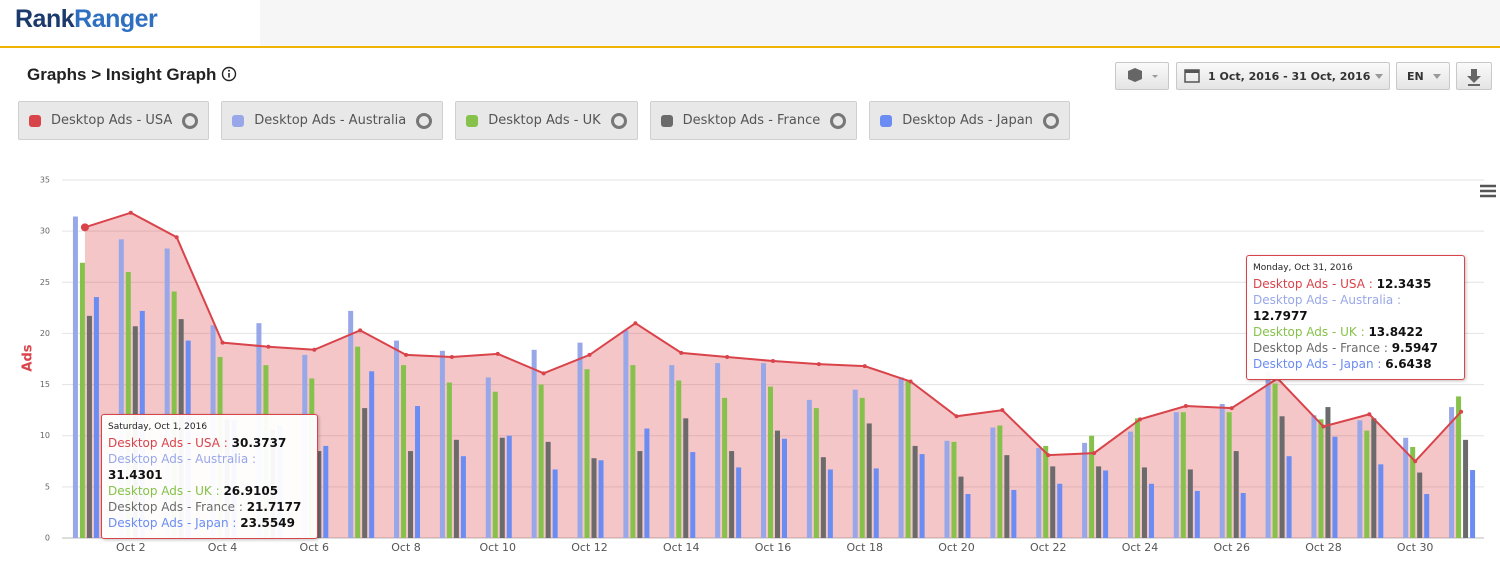  I want to click on breadcrumb: Graphs > Insight Graph, so click(132, 75).